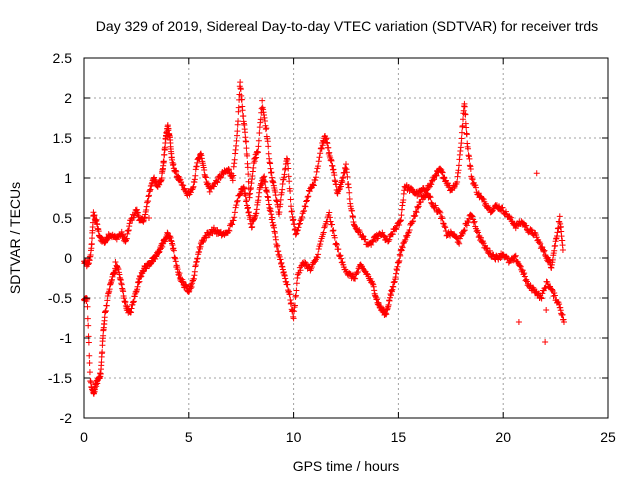 This screenshot has width=640, height=480. What do you see at coordinates (63, 218) in the screenshot?
I see `y-tick-label: 0.5` at bounding box center [63, 218].